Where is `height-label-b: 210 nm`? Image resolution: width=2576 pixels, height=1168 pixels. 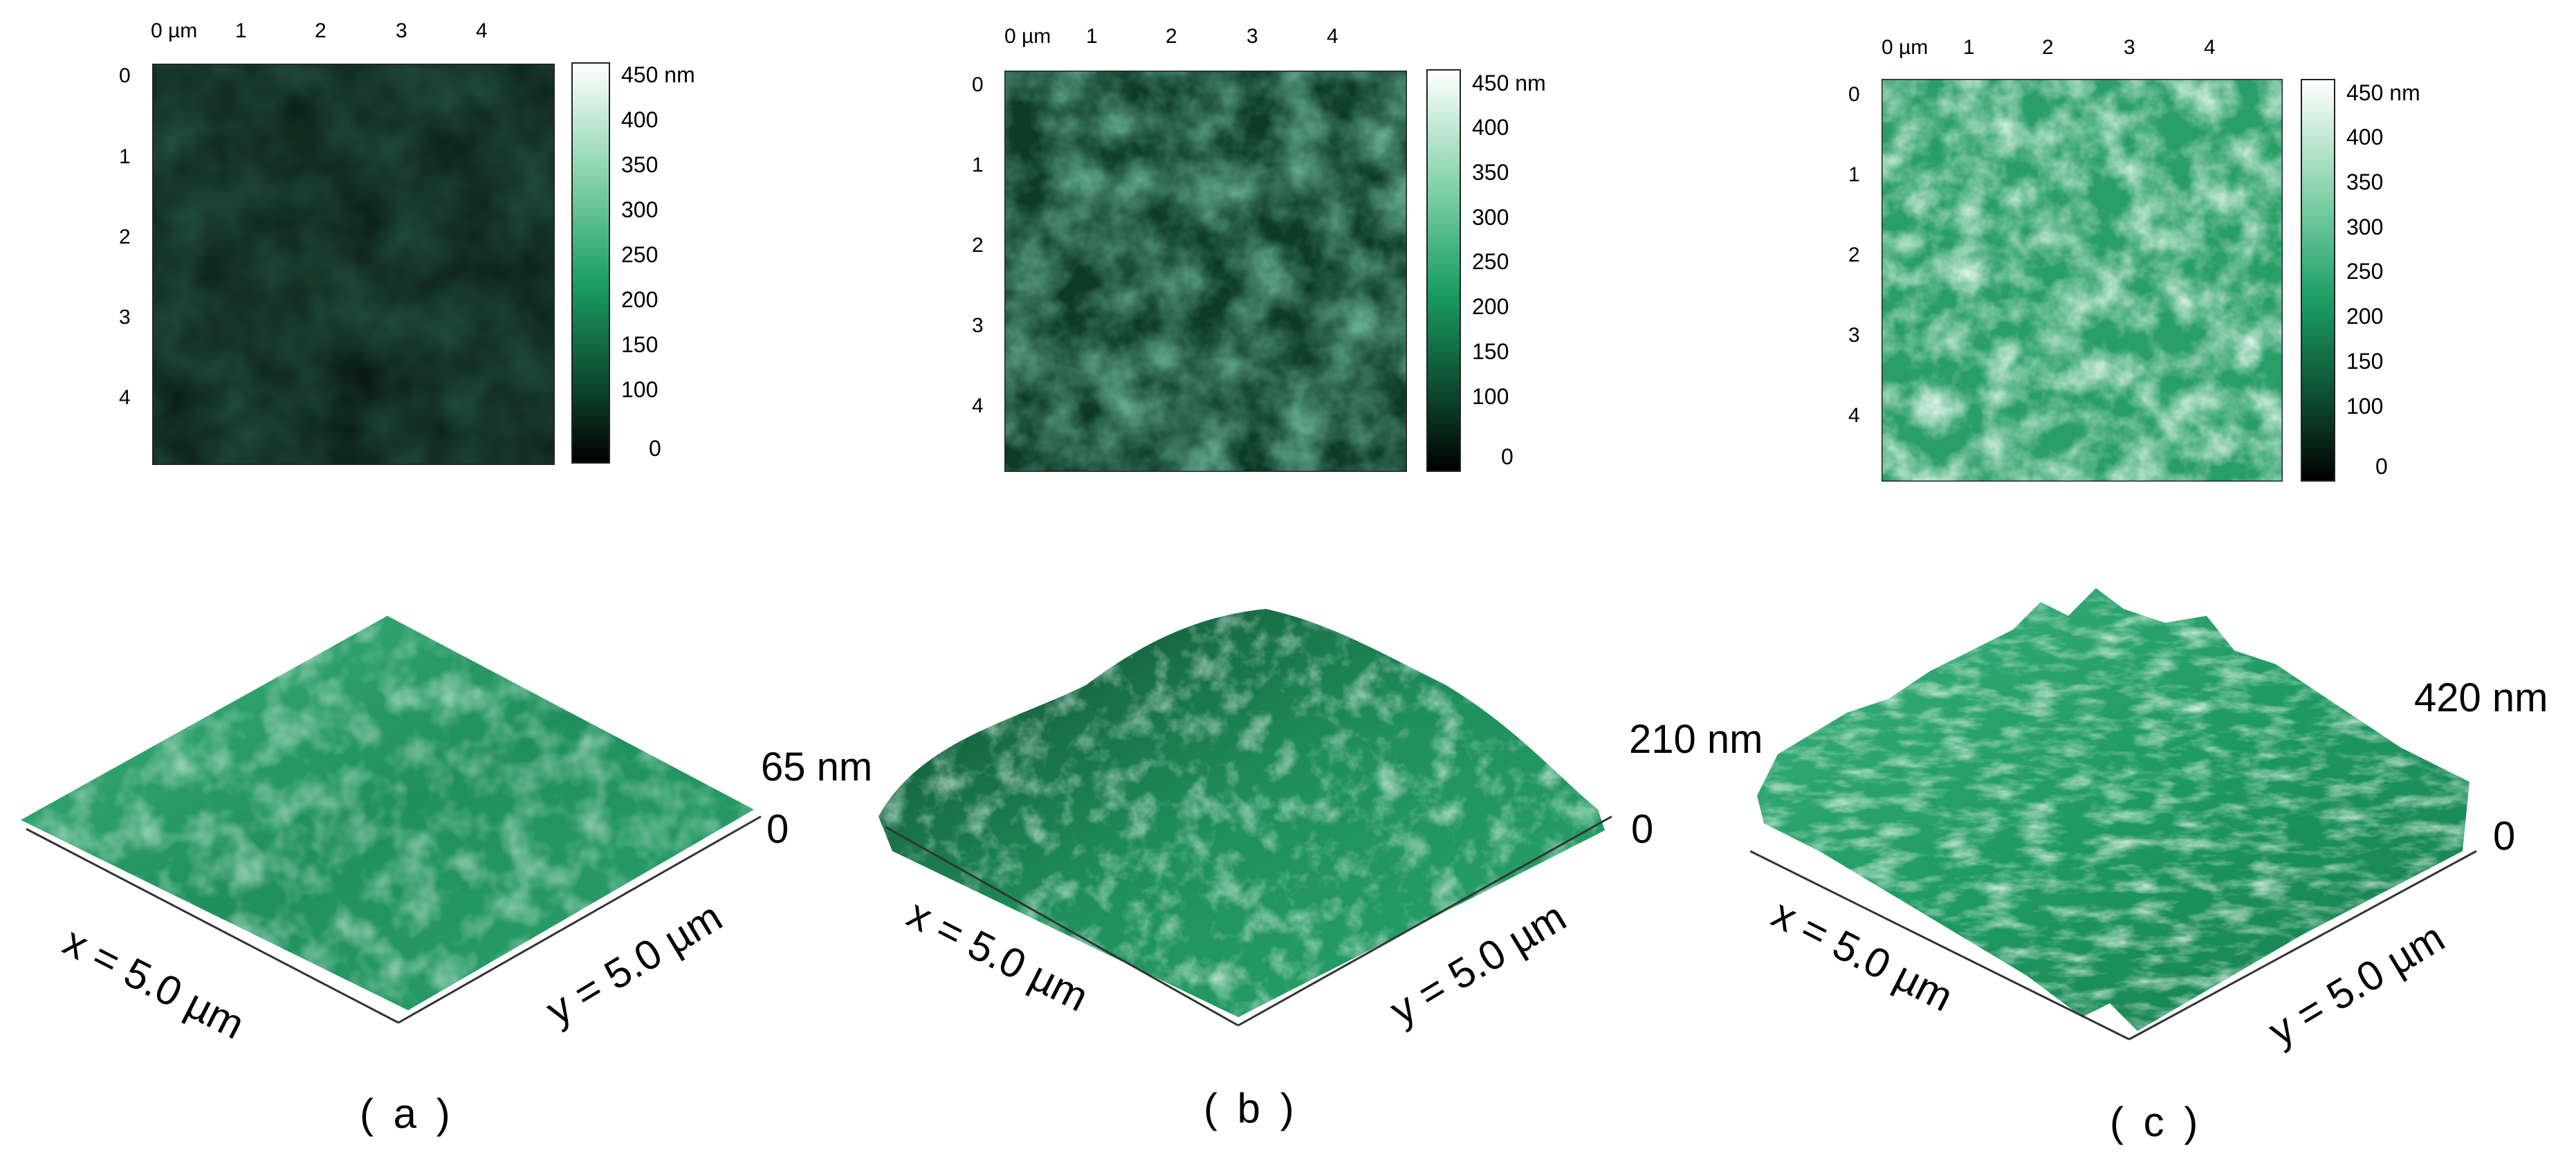
height-label-b: 210 nm is located at coordinates (1696, 740).